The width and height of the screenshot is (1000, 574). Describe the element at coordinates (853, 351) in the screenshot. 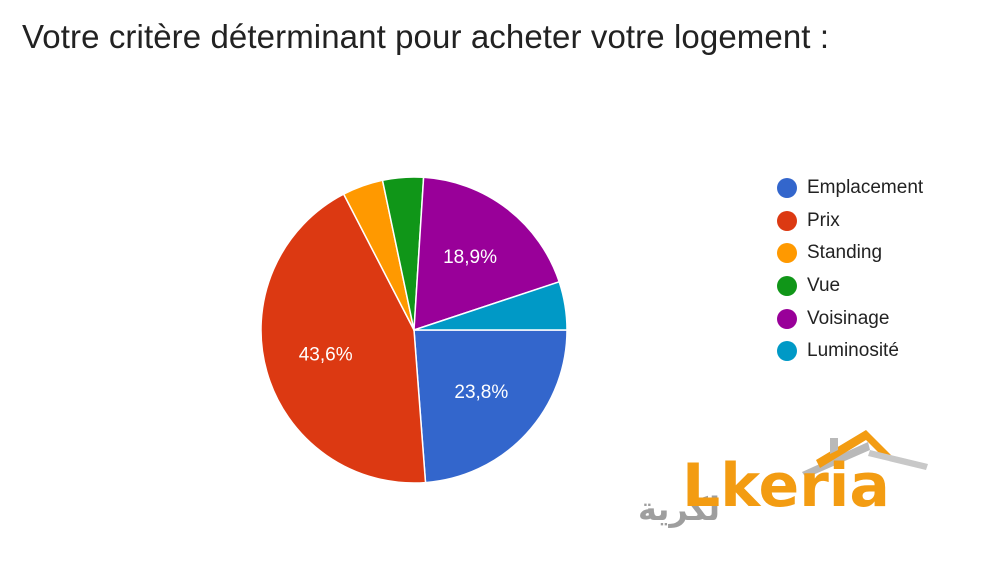

I see `legend-label: Luminosité` at that location.